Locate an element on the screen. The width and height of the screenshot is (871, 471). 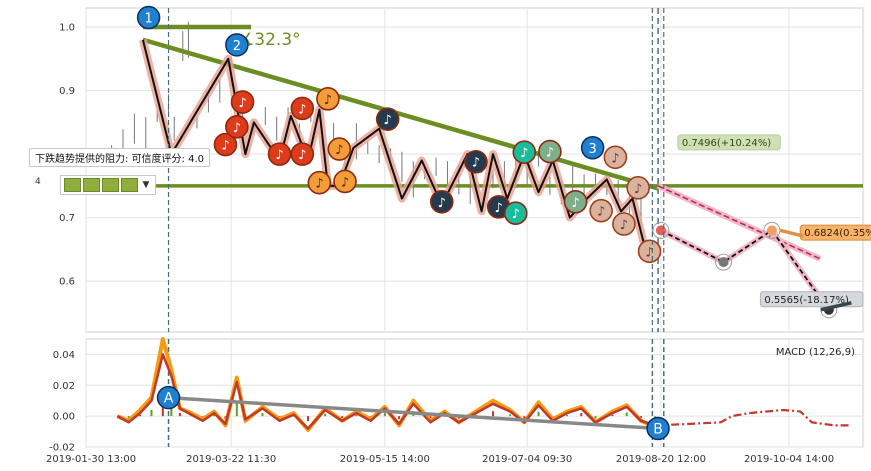
annotation-label: 0.6824(0.35%) is located at coordinates (837, 233).